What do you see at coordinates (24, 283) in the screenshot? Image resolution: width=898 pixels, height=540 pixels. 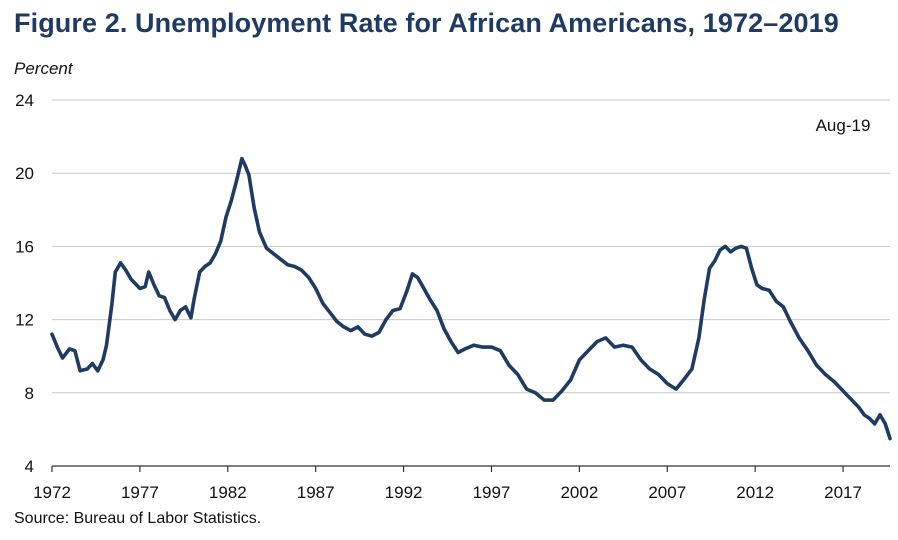 I see `y-axis-ticks: 4 8 12 16 20 24` at bounding box center [24, 283].